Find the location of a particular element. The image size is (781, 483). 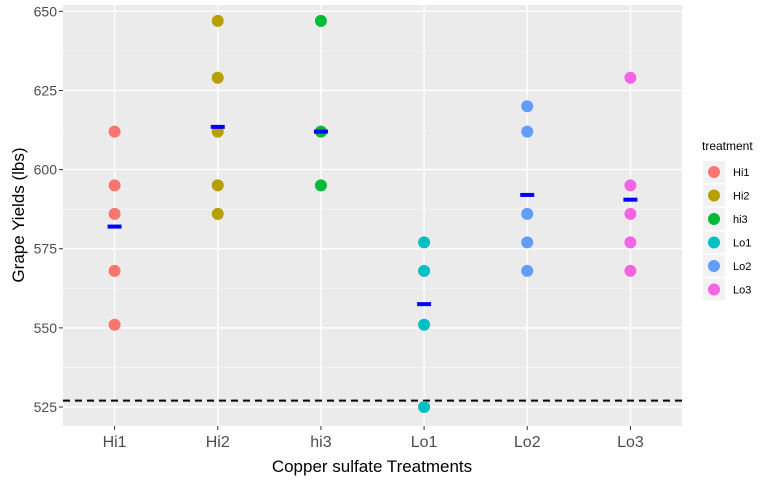

y-axis-title: Grape Yields (lbs) is located at coordinates (18, 214).